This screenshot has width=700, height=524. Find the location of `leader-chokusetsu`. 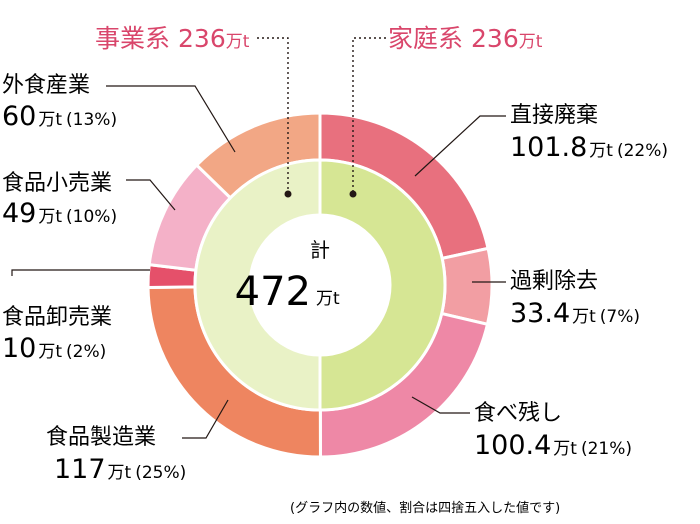

leader-chokusetsu is located at coordinates (460, 146).